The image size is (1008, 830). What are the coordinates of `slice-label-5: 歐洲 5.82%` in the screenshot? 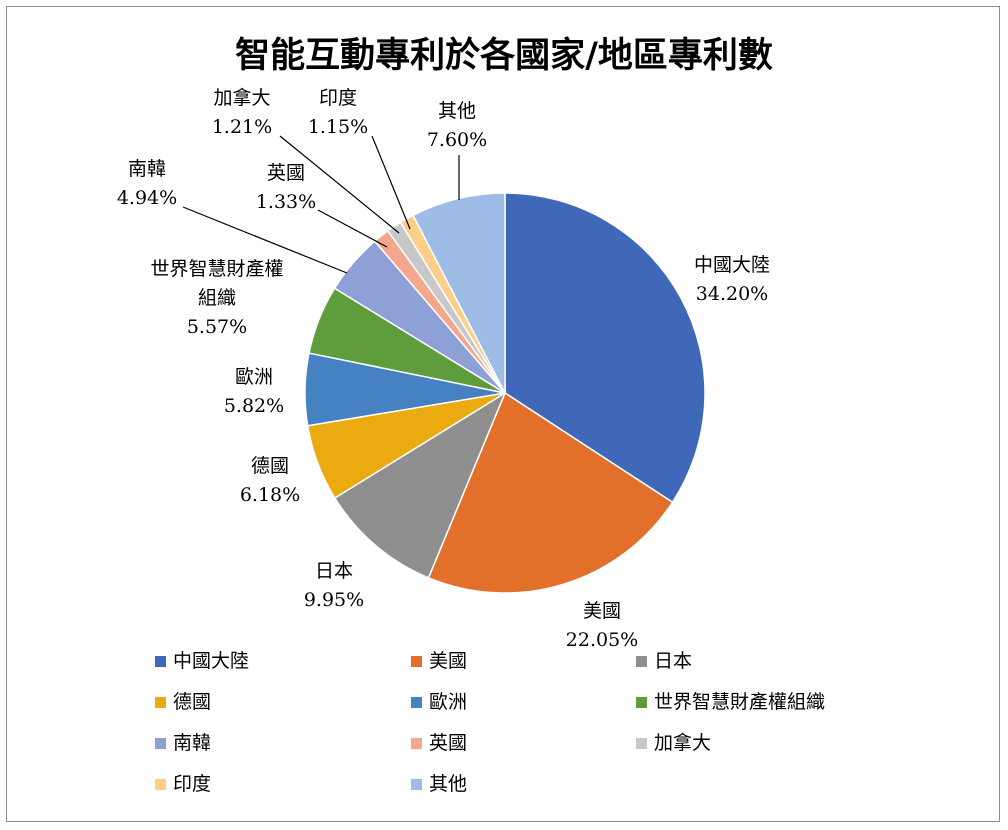 It's located at (254, 391).